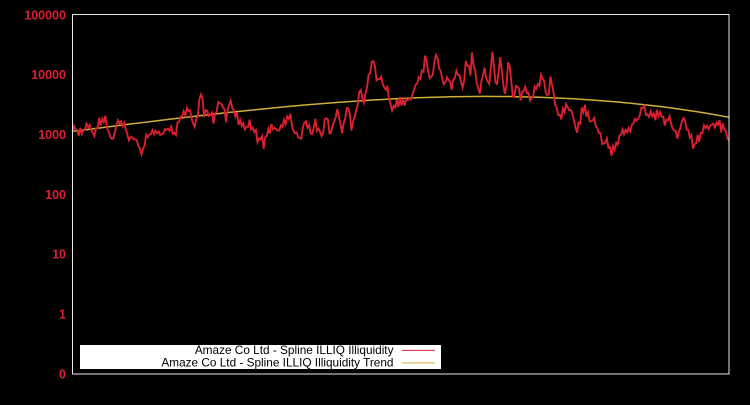 Image resolution: width=750 pixels, height=405 pixels. Describe the element at coordinates (48, 75) in the screenshot. I see `svg-text: 10000` at that location.